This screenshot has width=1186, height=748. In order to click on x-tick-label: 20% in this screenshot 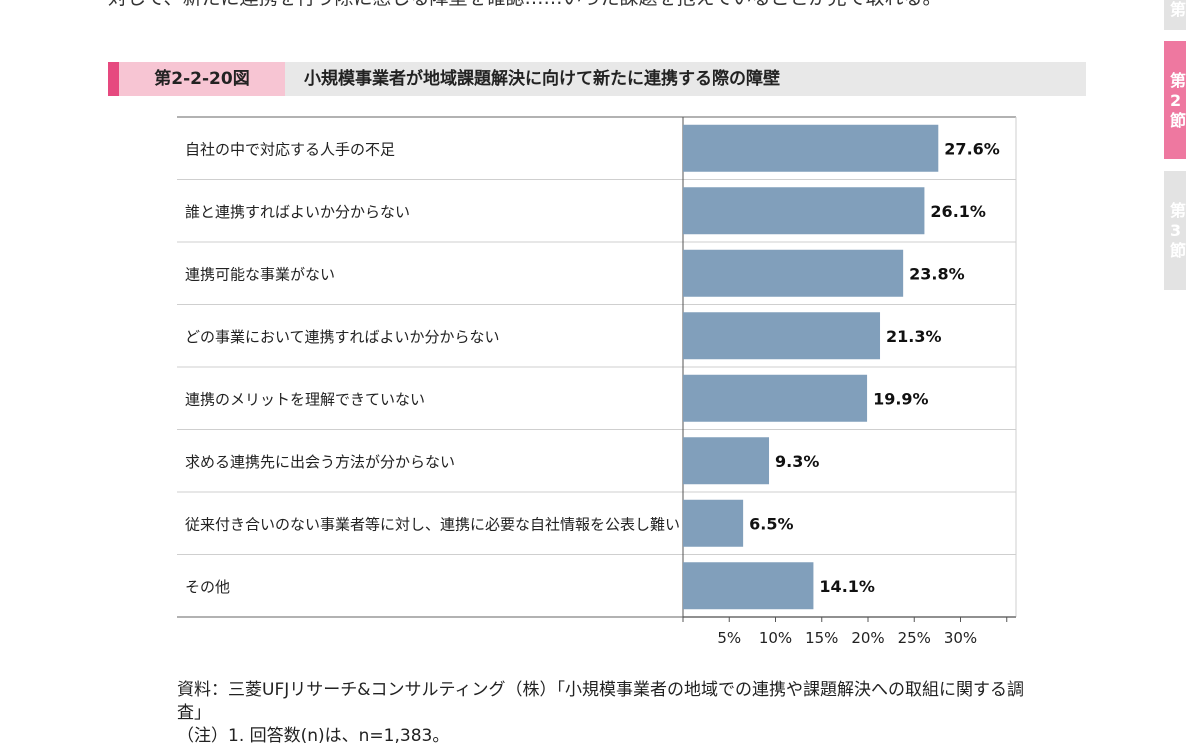, I will do `click(867, 638)`.